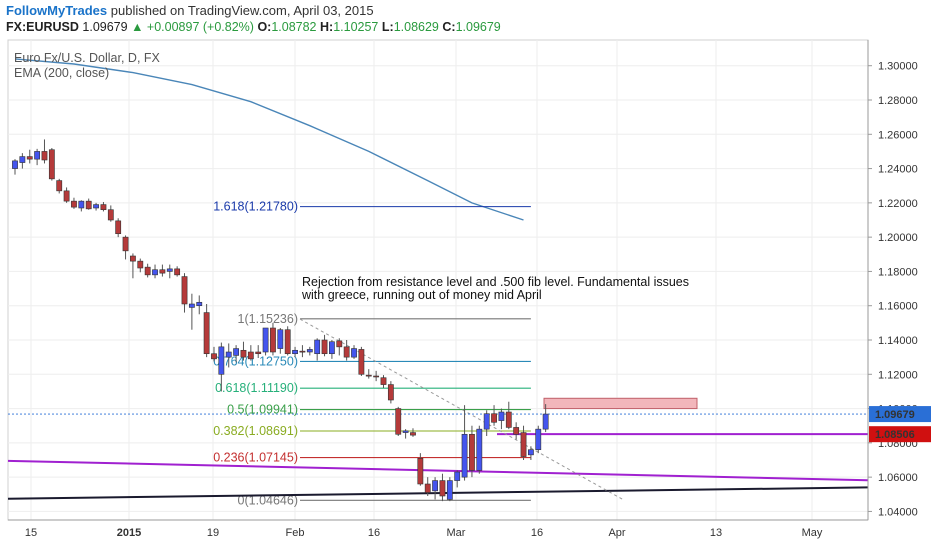 The width and height of the screenshot is (932, 550). I want to click on x-tick-label: 19, so click(213, 533).